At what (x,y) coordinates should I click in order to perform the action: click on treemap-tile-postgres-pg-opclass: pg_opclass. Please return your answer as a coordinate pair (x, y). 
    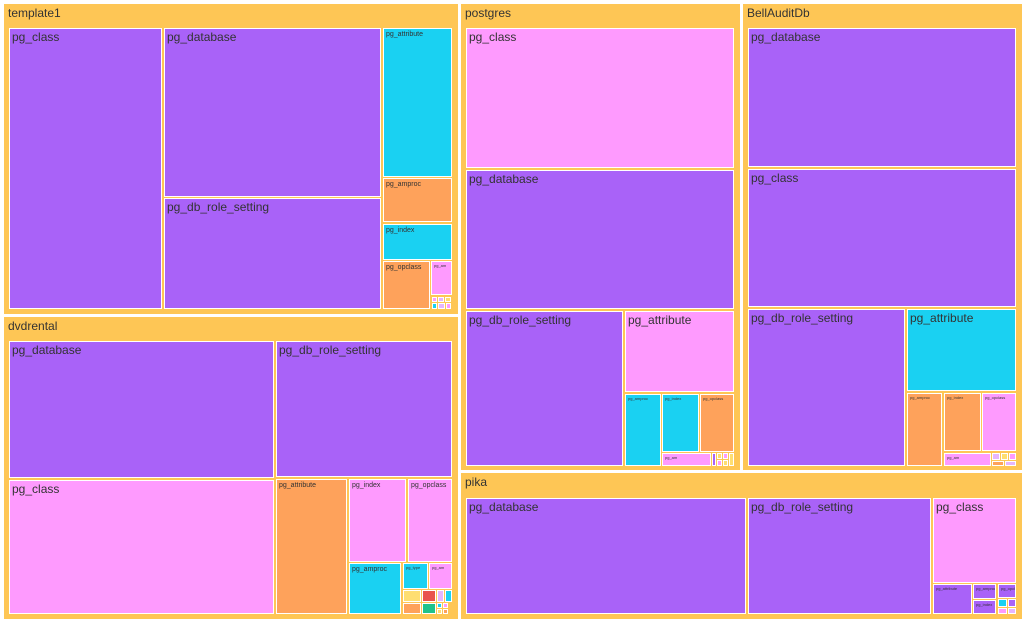
    Looking at the image, I should click on (717, 423).